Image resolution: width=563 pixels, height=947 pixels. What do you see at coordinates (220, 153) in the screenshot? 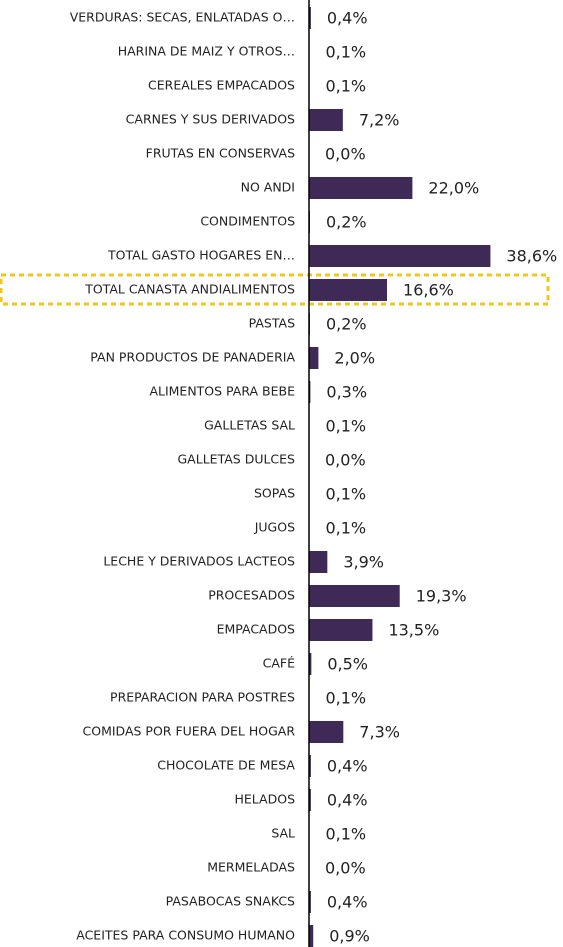
I see `category-label: FRUTAS EN CONSERVAS` at bounding box center [220, 153].